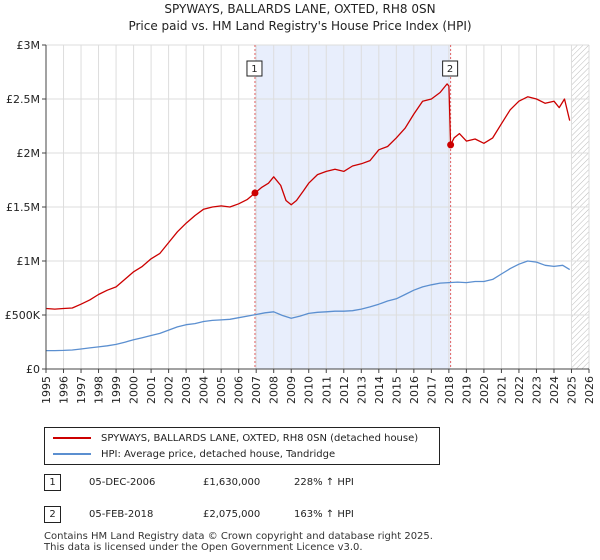 This screenshot has width=600, height=560. I want to click on y-tick-label: £0, so click(33, 369).